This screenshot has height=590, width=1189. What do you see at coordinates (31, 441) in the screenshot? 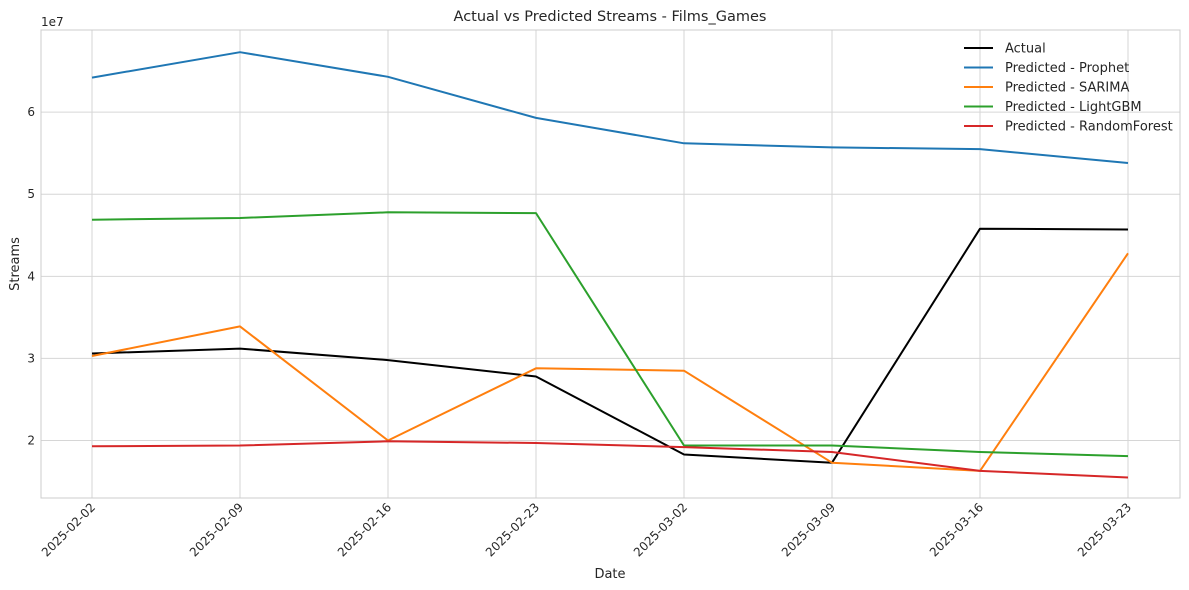
I see `y-tick-label: 2` at bounding box center [31, 441].